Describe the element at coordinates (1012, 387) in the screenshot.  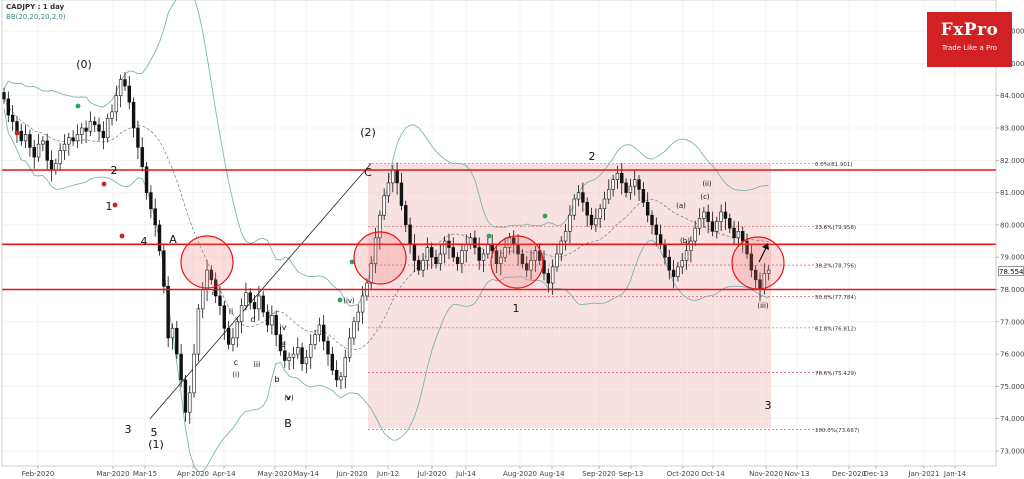
I see `y-tick-label: 75.000` at that location.